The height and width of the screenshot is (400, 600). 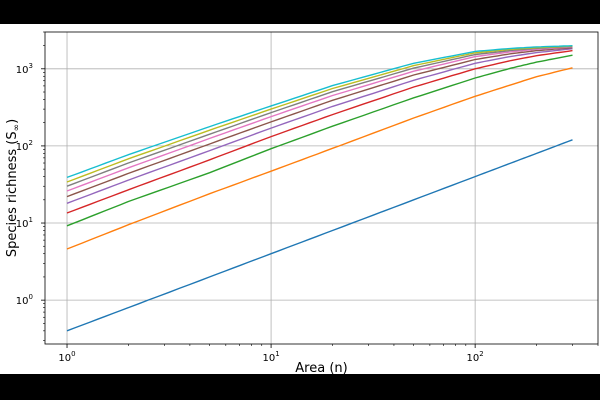 I want to click on x-tick-label: 10⁰, so click(x=66, y=357).